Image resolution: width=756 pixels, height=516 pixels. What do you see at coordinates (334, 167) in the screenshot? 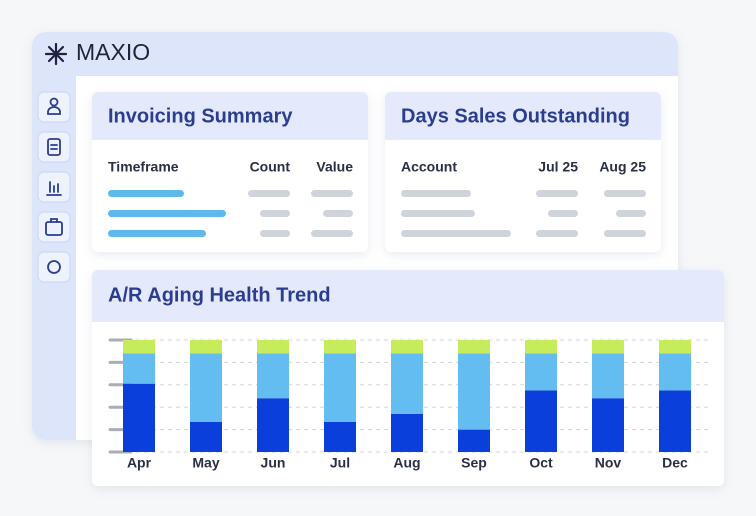
I see `column-header: Value` at bounding box center [334, 167].